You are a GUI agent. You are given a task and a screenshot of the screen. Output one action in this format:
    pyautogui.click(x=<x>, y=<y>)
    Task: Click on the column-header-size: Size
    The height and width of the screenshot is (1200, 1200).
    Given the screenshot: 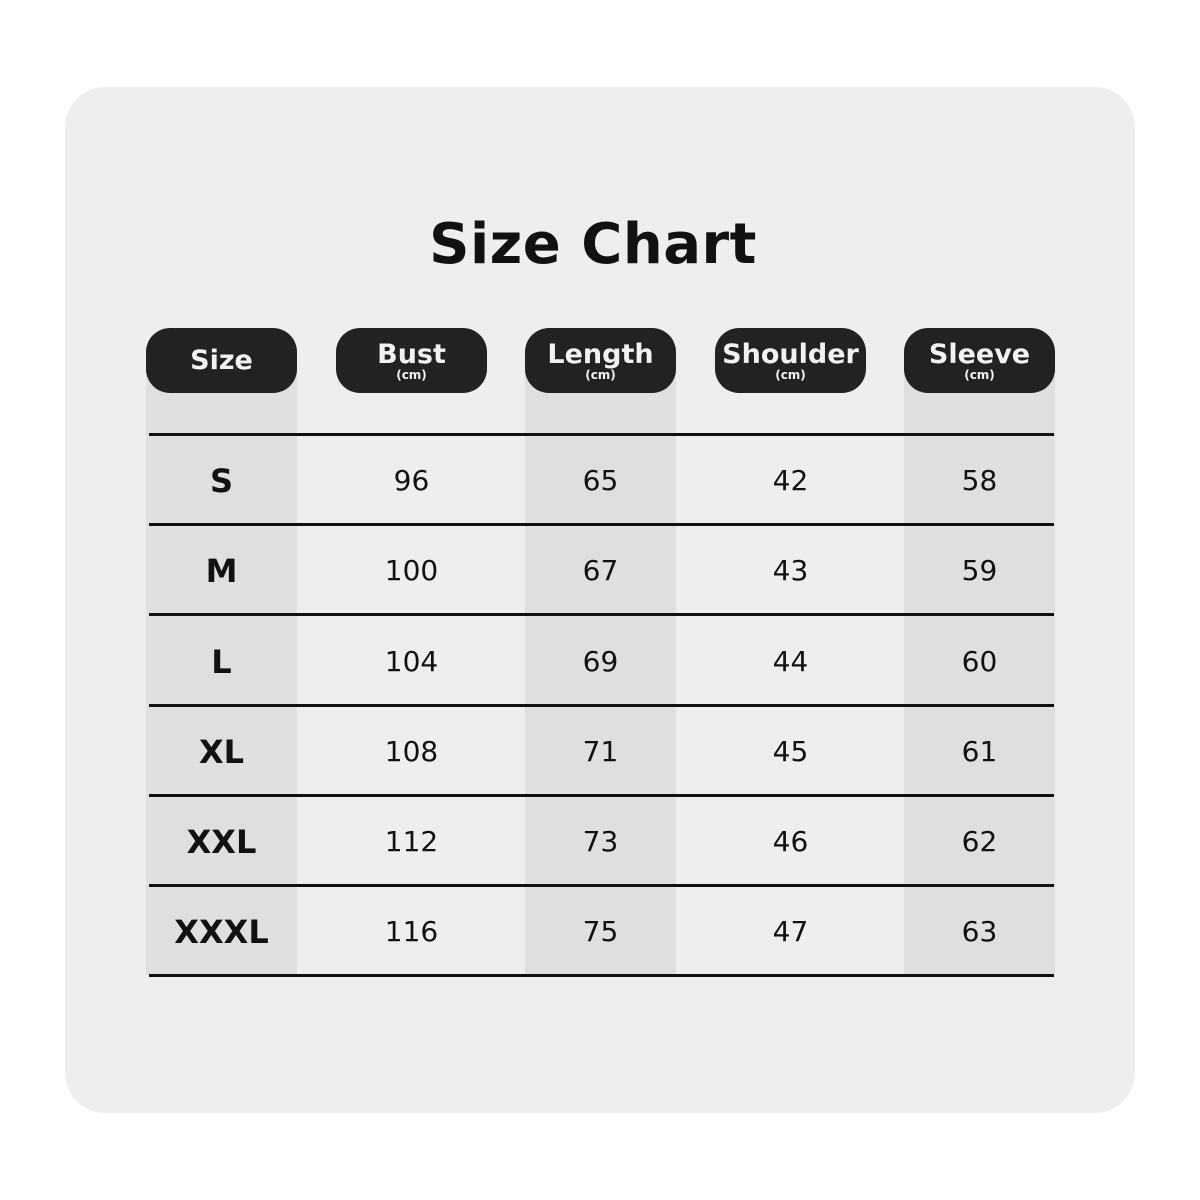 What is the action you would take?
    pyautogui.click(x=221, y=360)
    